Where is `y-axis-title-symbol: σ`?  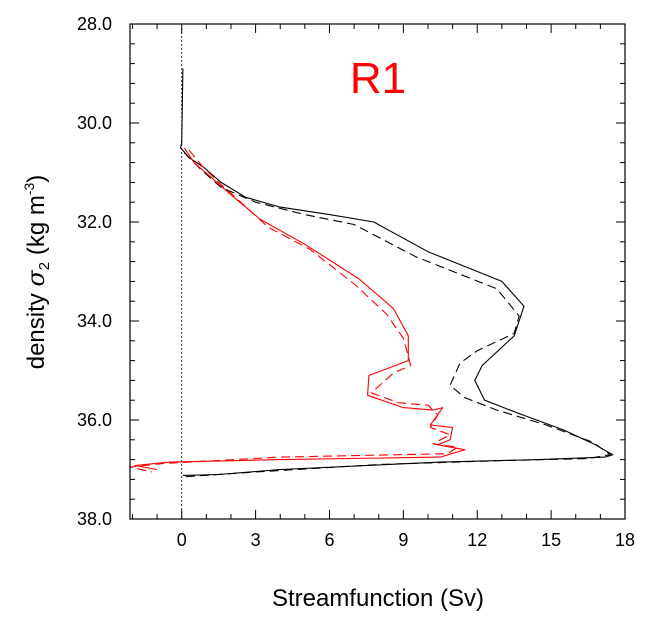
y-axis-title-symbol: σ is located at coordinates (36, 278).